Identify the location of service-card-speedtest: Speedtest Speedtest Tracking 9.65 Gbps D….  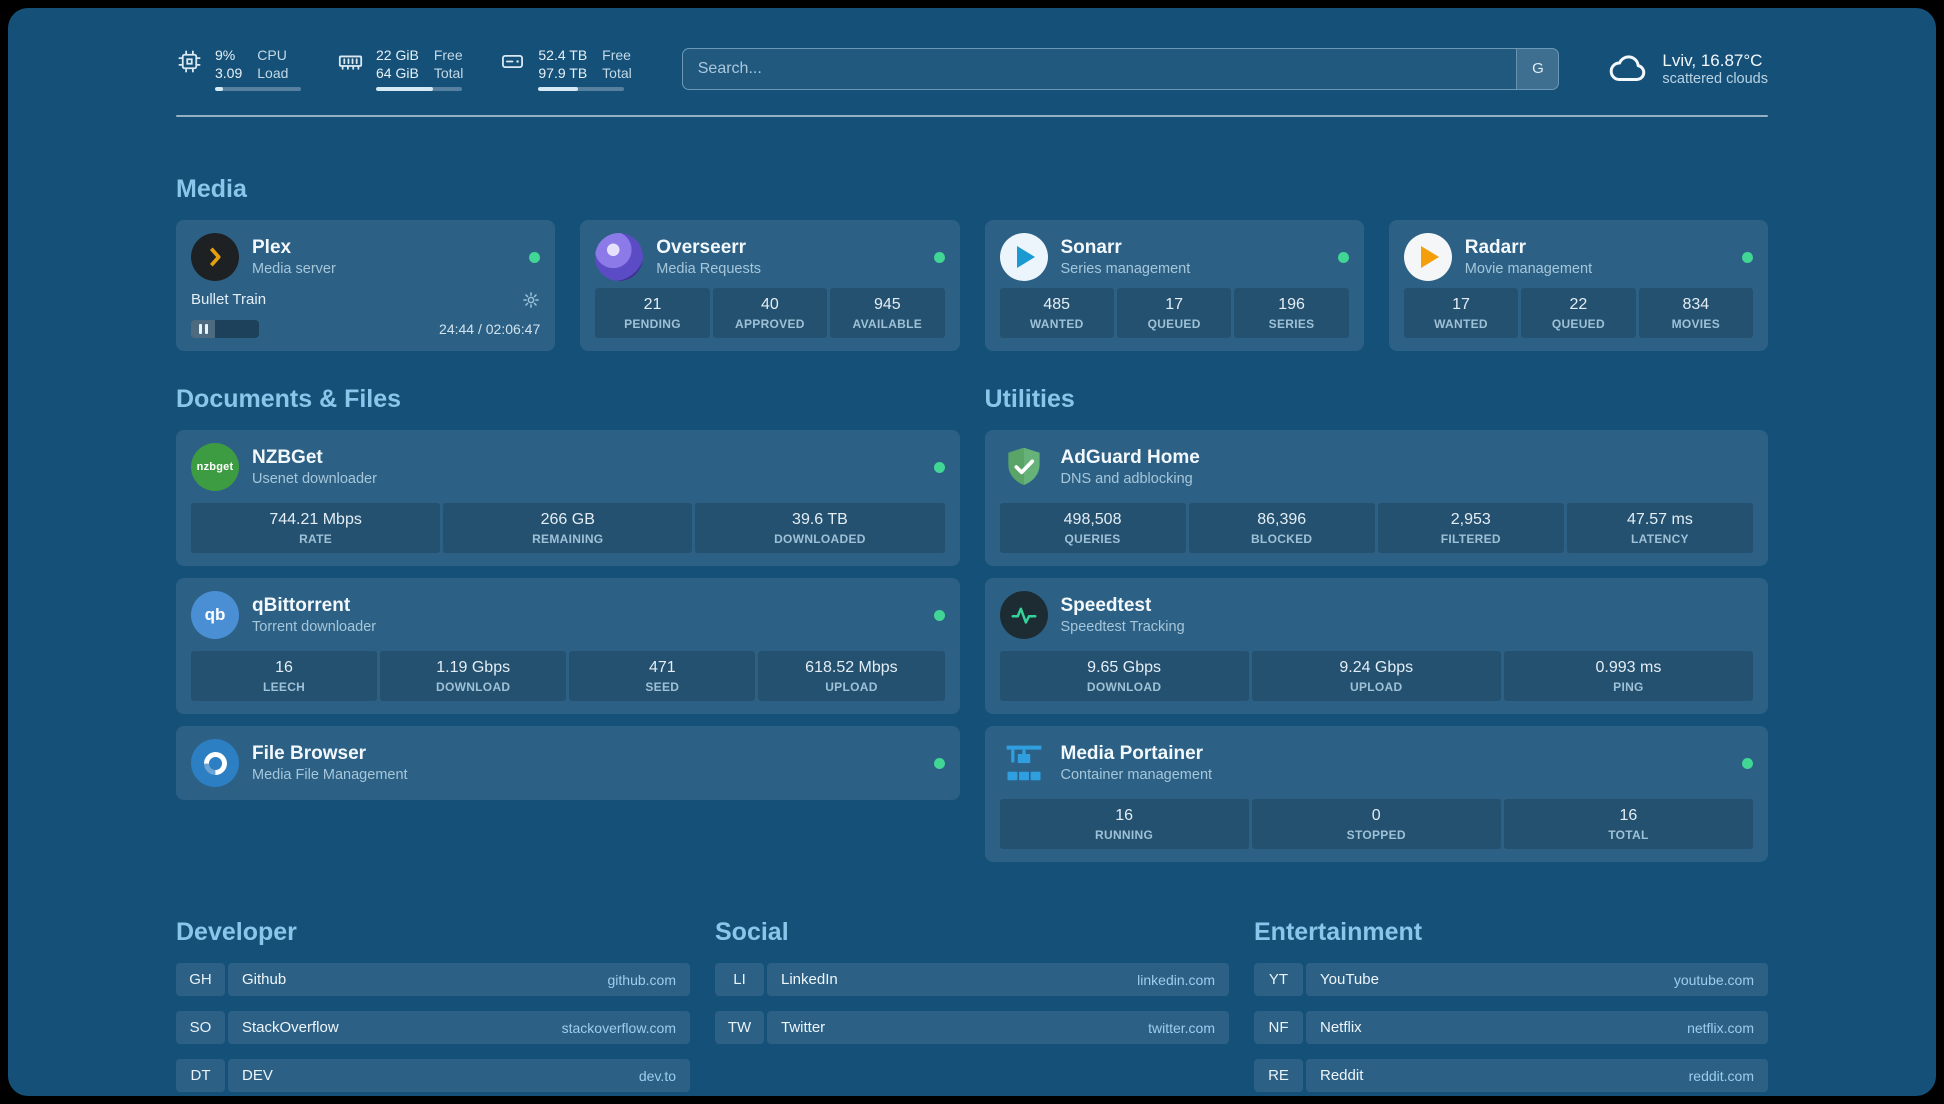
(1376, 646).